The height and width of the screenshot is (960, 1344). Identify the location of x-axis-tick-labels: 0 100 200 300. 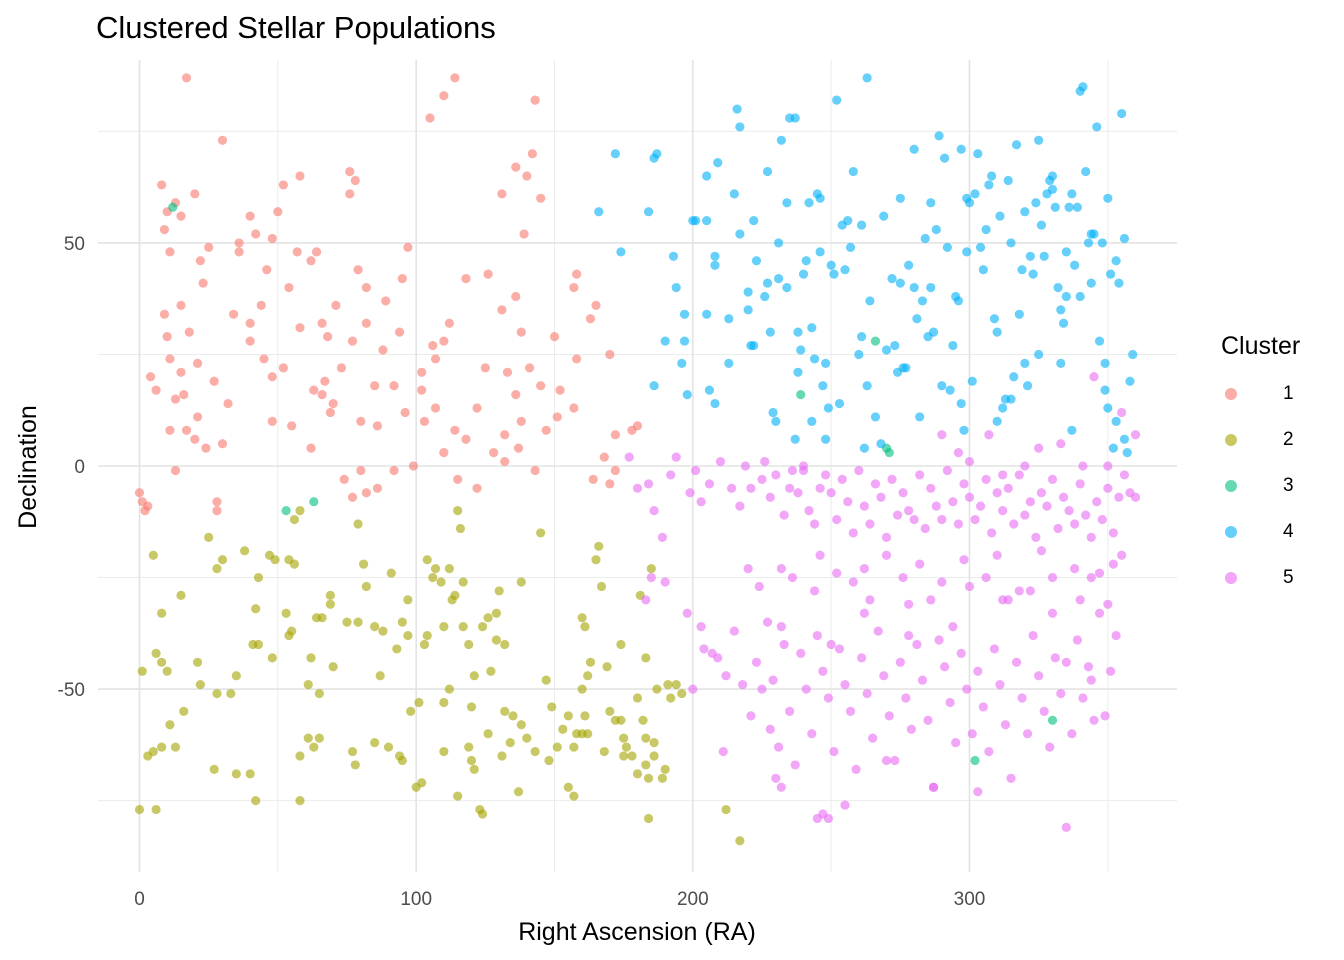
(559, 899).